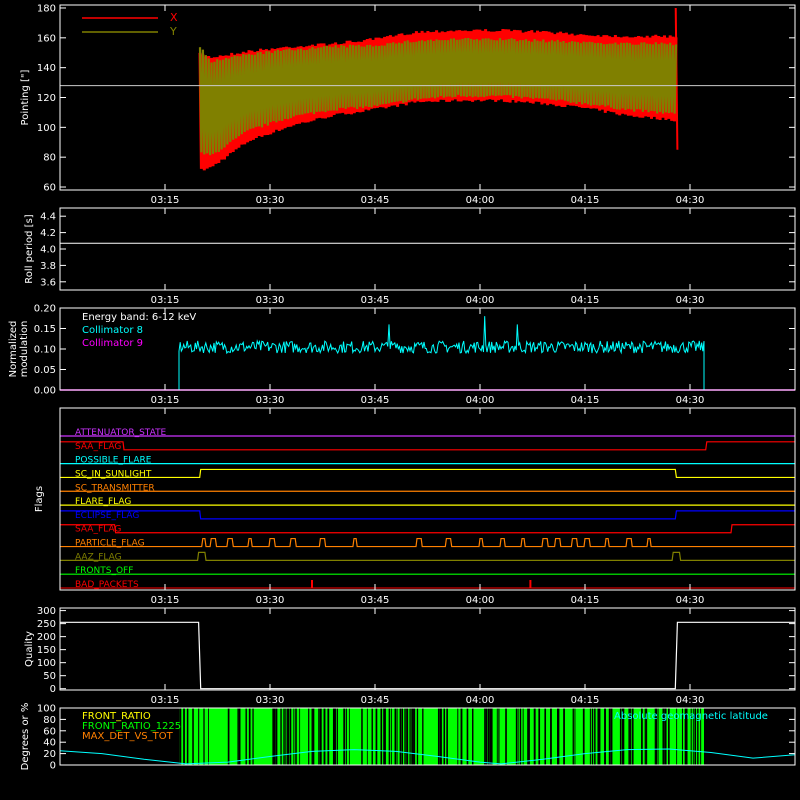 The width and height of the screenshot is (800, 800). What do you see at coordinates (676, 78) in the screenshot?
I see `series-x-spike` at bounding box center [676, 78].